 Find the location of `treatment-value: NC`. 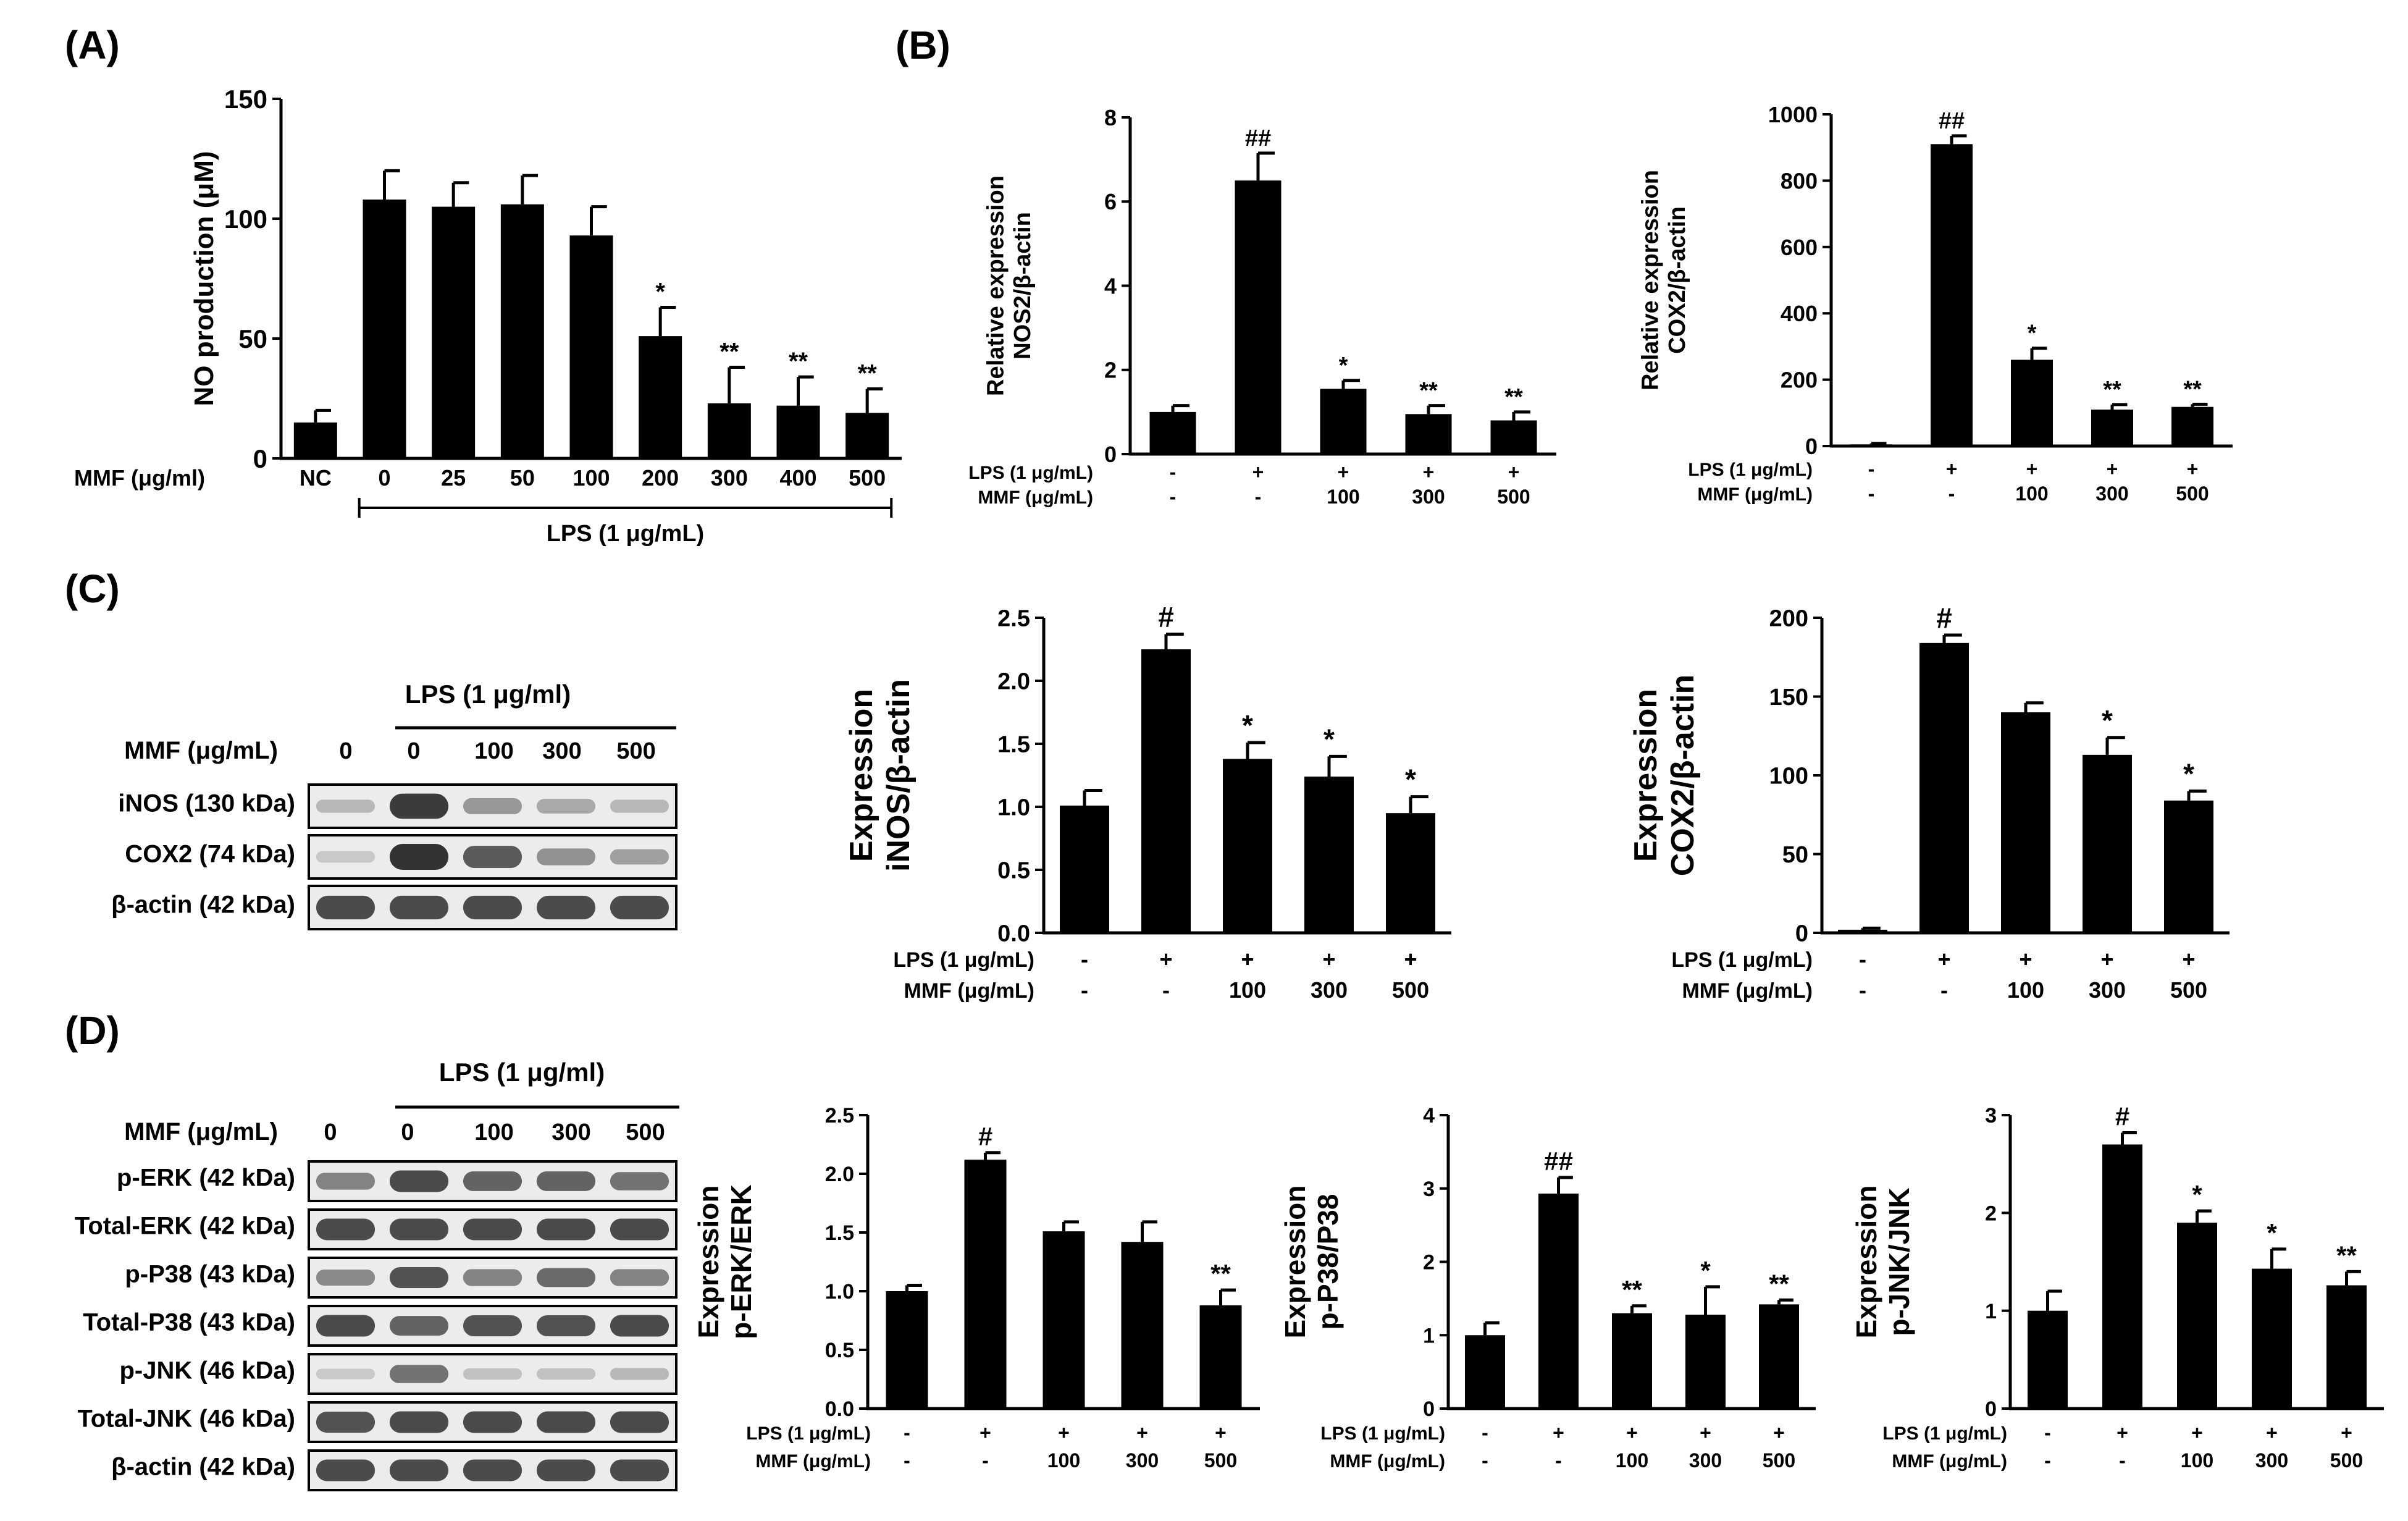

treatment-value: NC is located at coordinates (316, 478).